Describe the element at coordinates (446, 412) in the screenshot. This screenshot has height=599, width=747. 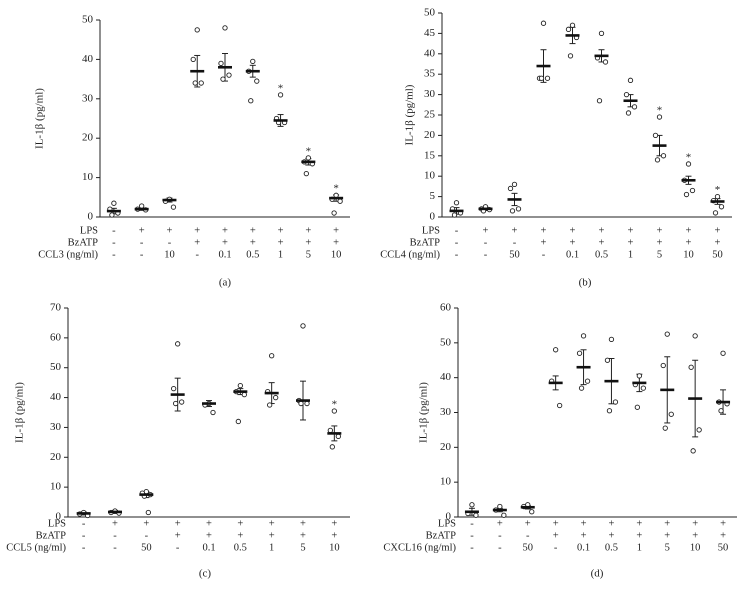
I see `y-tick-label: 30` at that location.